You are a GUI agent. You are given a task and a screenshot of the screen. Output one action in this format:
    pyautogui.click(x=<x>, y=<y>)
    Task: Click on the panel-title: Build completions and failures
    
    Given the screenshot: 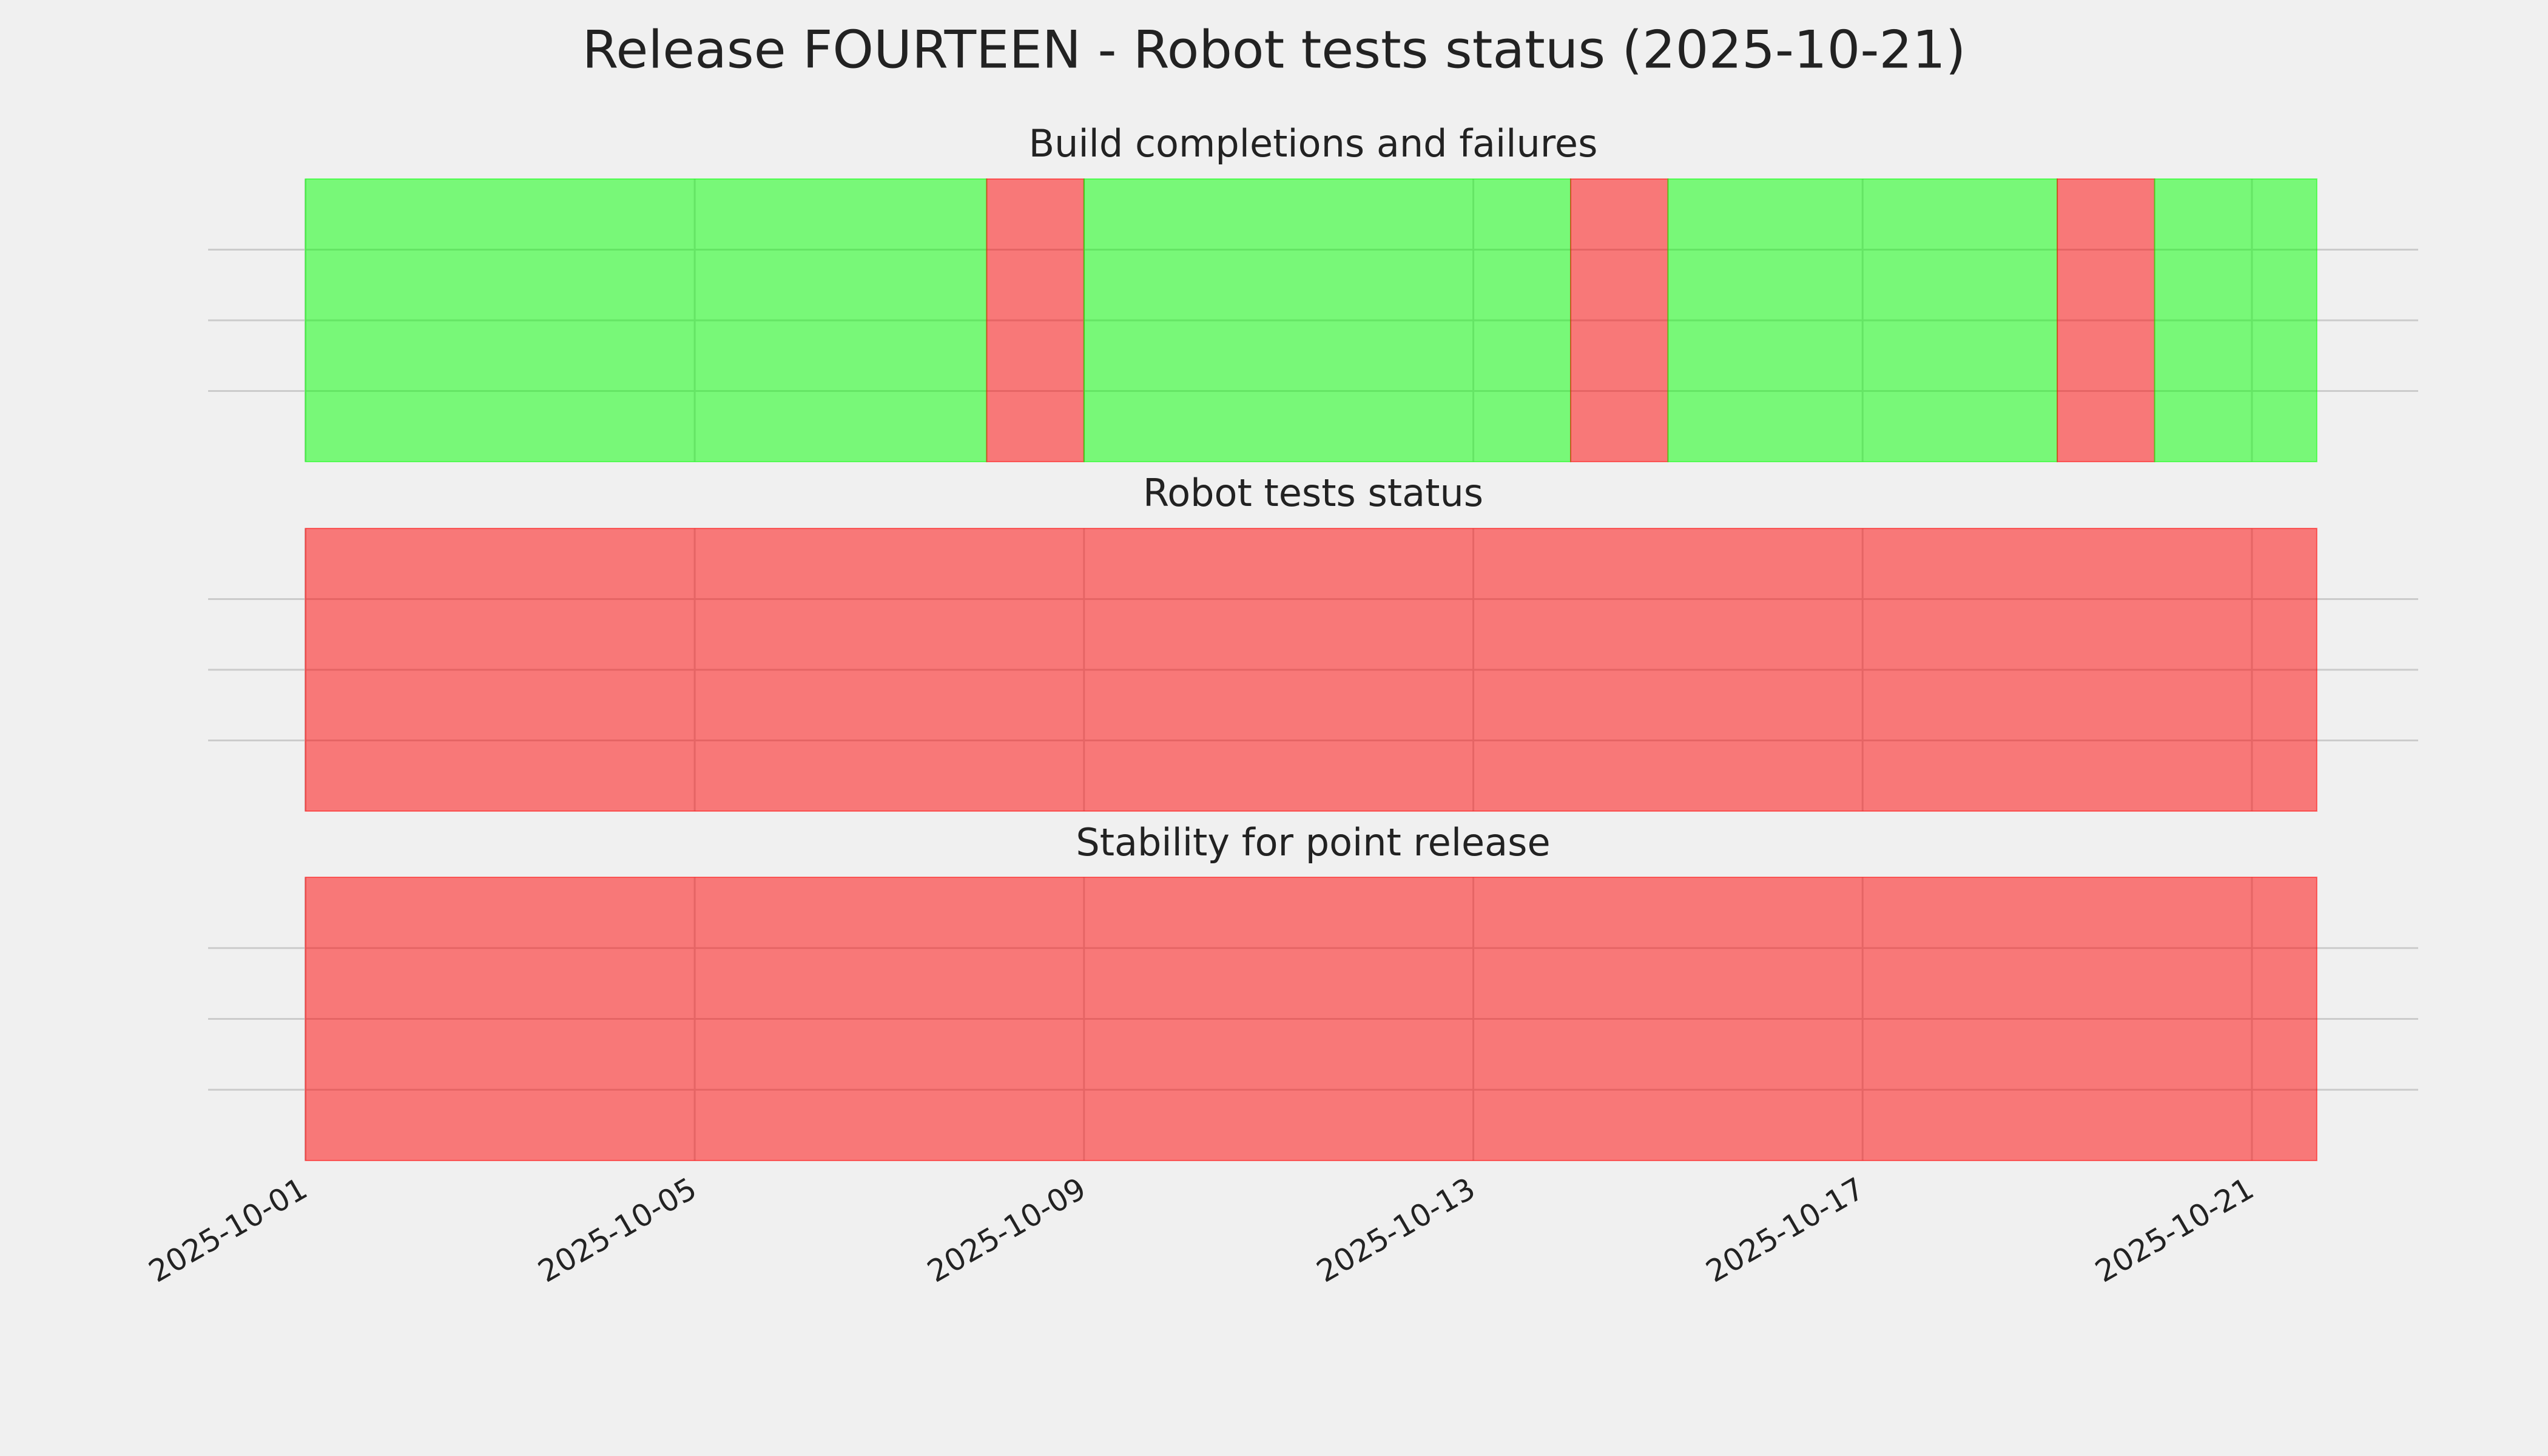 What is the action you would take?
    pyautogui.click(x=1313, y=143)
    